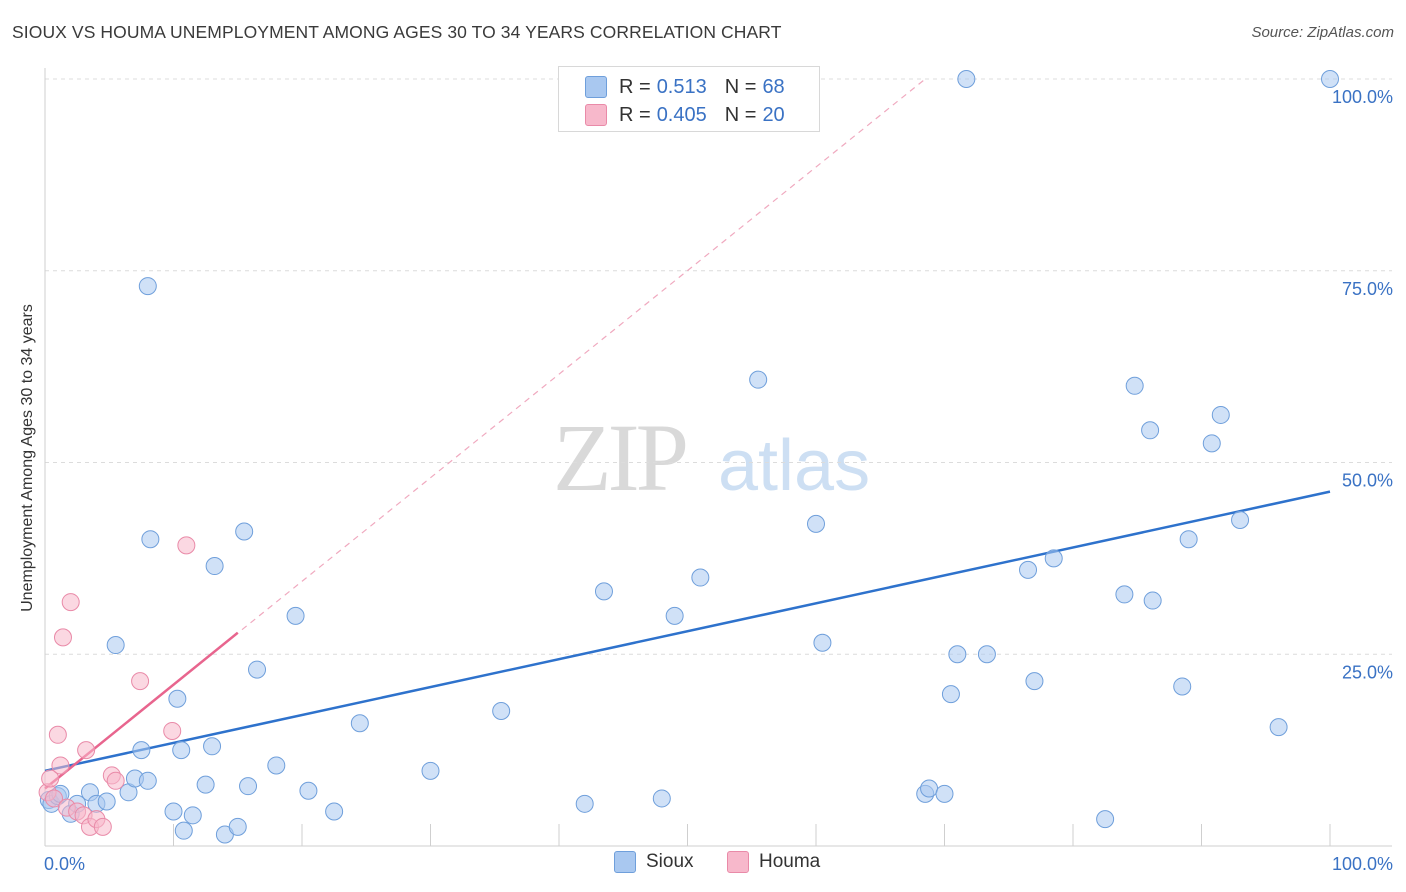 This screenshot has width=1406, height=892. I want to click on series-name-houma: Houma, so click(790, 861).